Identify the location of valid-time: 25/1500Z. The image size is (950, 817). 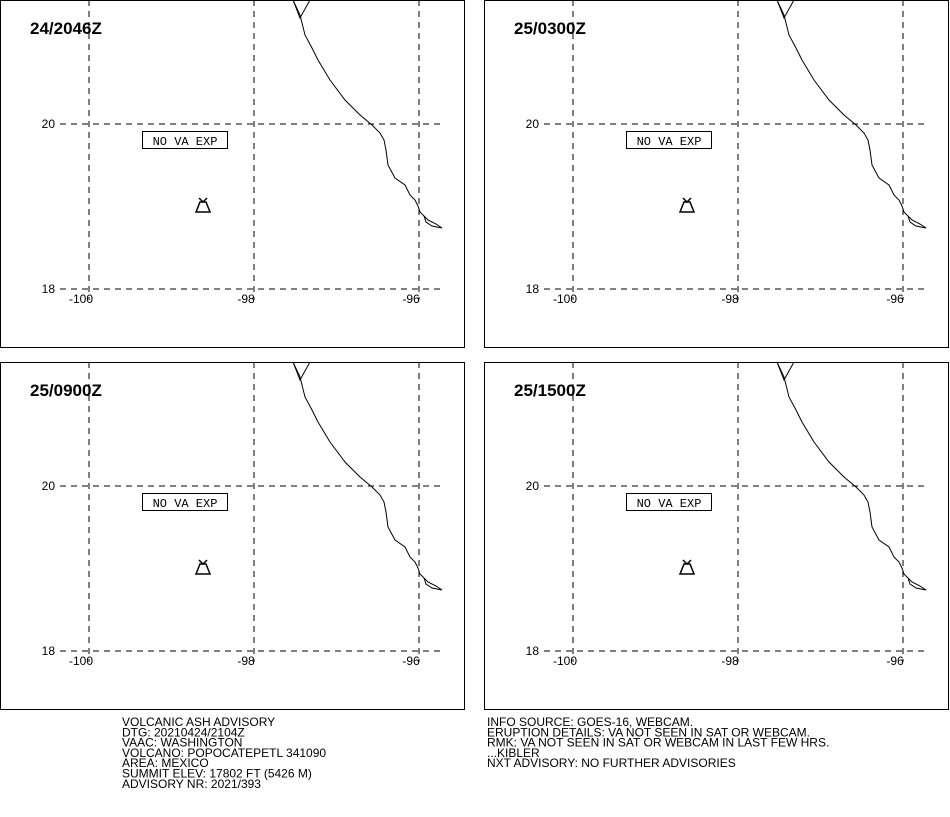
(550, 390).